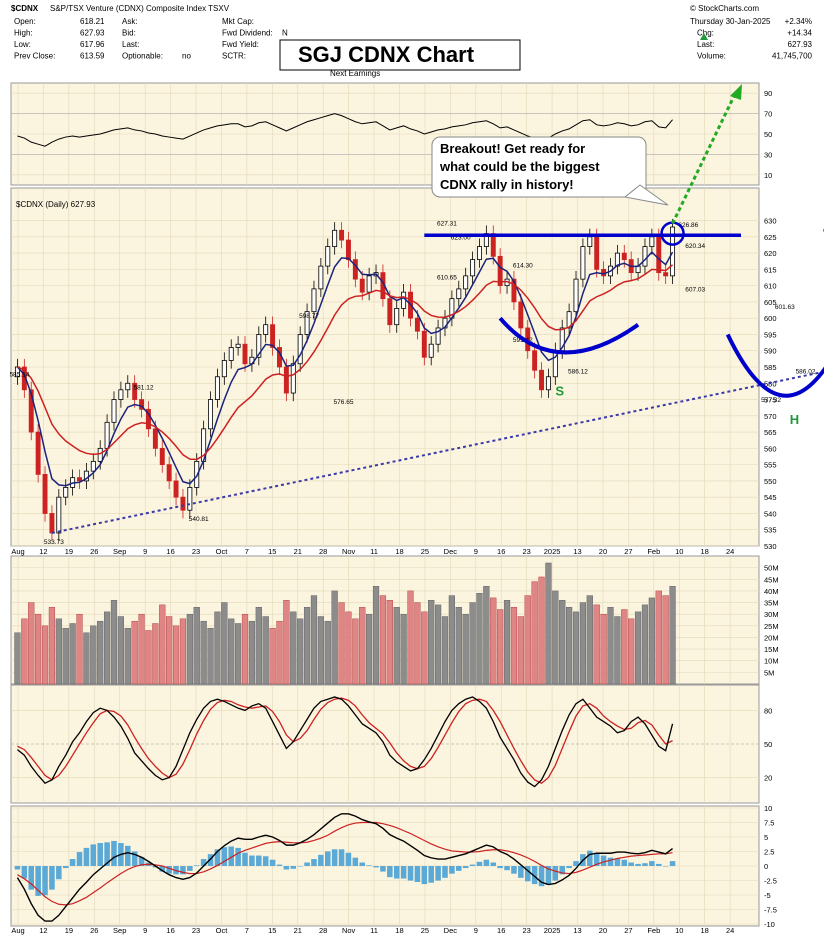 Image resolution: width=824 pixels, height=942 pixels. What do you see at coordinates (768, 808) in the screenshot?
I see `macd-tick-label: 10` at bounding box center [768, 808].